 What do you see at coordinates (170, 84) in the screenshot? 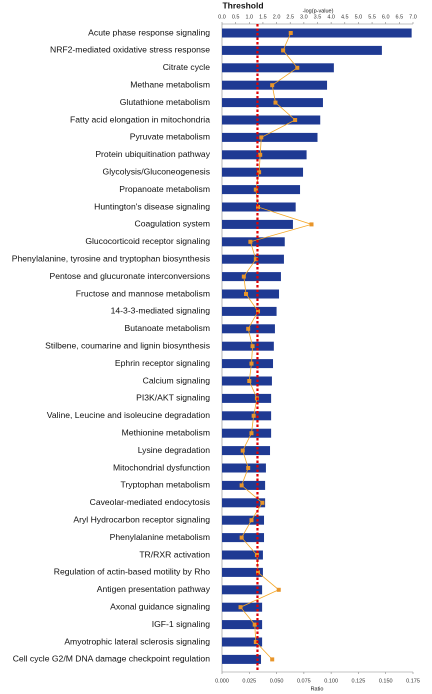
I see `category-label: Methane metabolism` at bounding box center [170, 84].